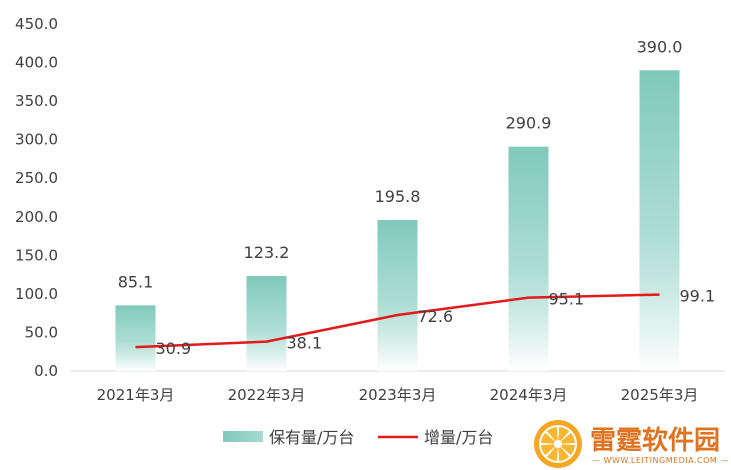 This screenshot has height=470, width=731. What do you see at coordinates (398, 196) in the screenshot?
I see `bar-data-label: 195.8` at bounding box center [398, 196].